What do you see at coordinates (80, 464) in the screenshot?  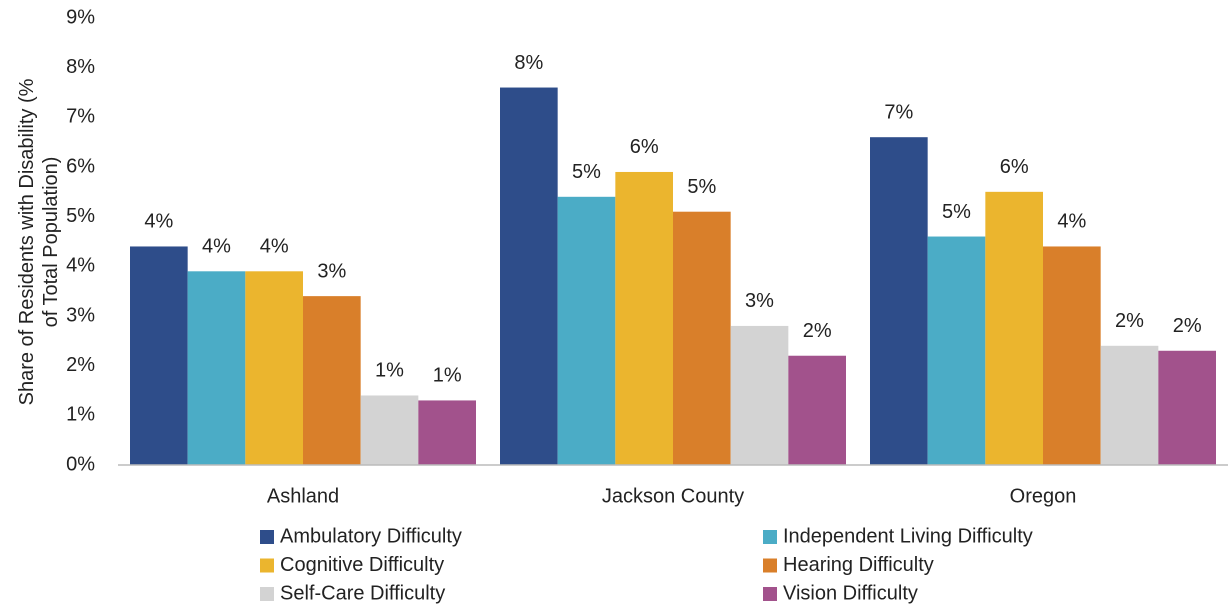 I see `y-tick-label: 0%` at bounding box center [80, 464].